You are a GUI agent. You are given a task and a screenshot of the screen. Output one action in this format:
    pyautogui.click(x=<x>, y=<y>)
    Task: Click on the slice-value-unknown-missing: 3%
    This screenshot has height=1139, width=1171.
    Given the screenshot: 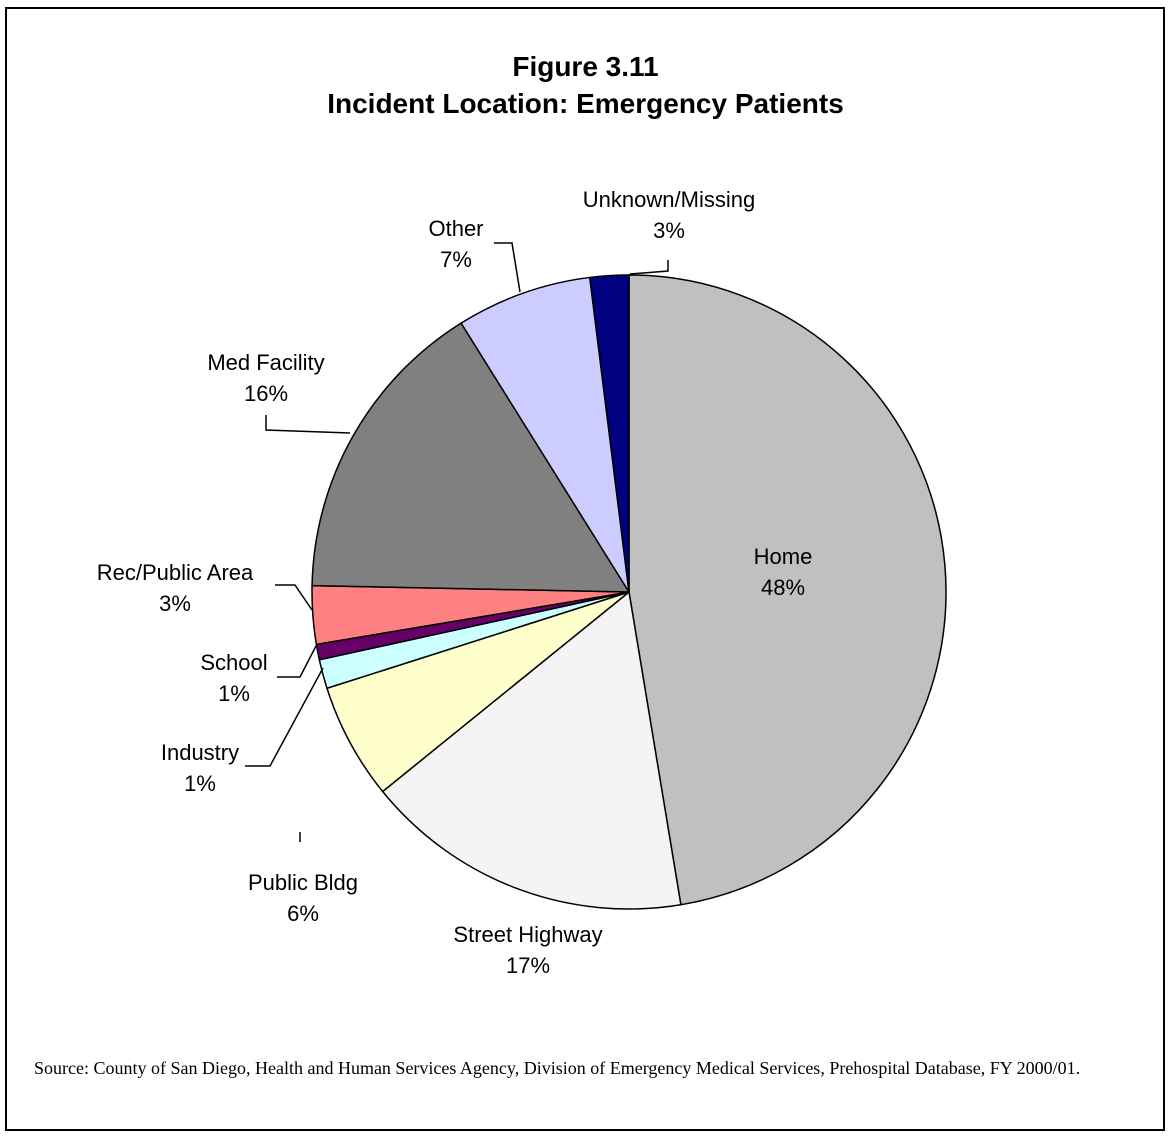 What is the action you would take?
    pyautogui.click(x=669, y=230)
    